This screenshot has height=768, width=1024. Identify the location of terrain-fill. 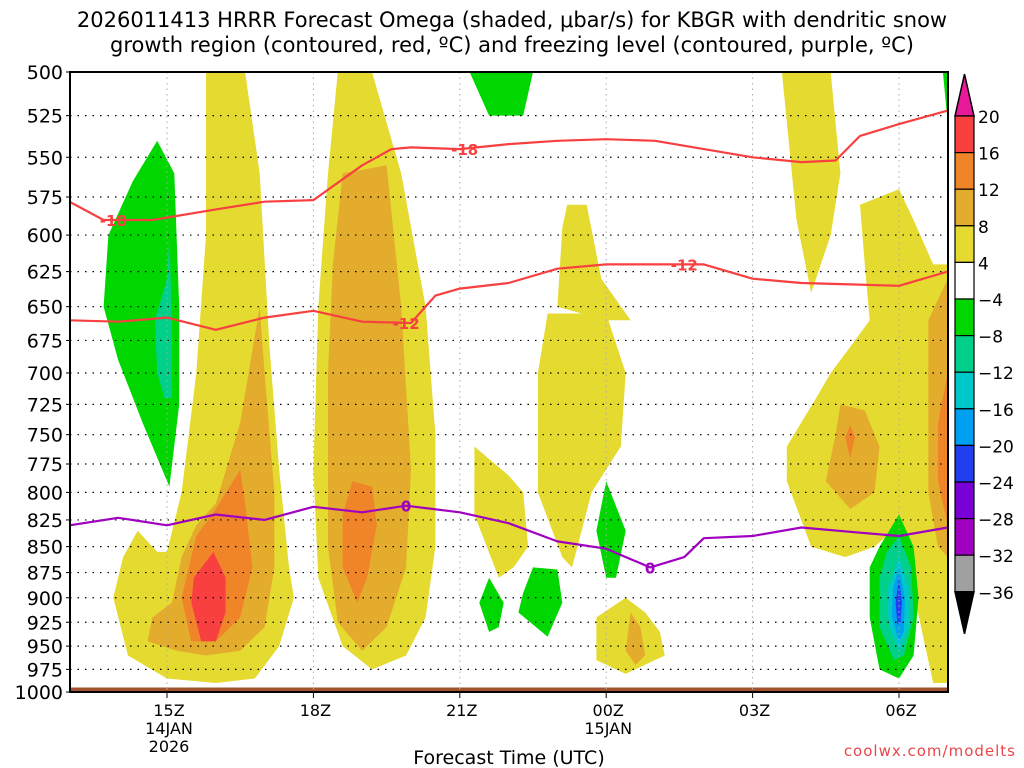
(509, 689).